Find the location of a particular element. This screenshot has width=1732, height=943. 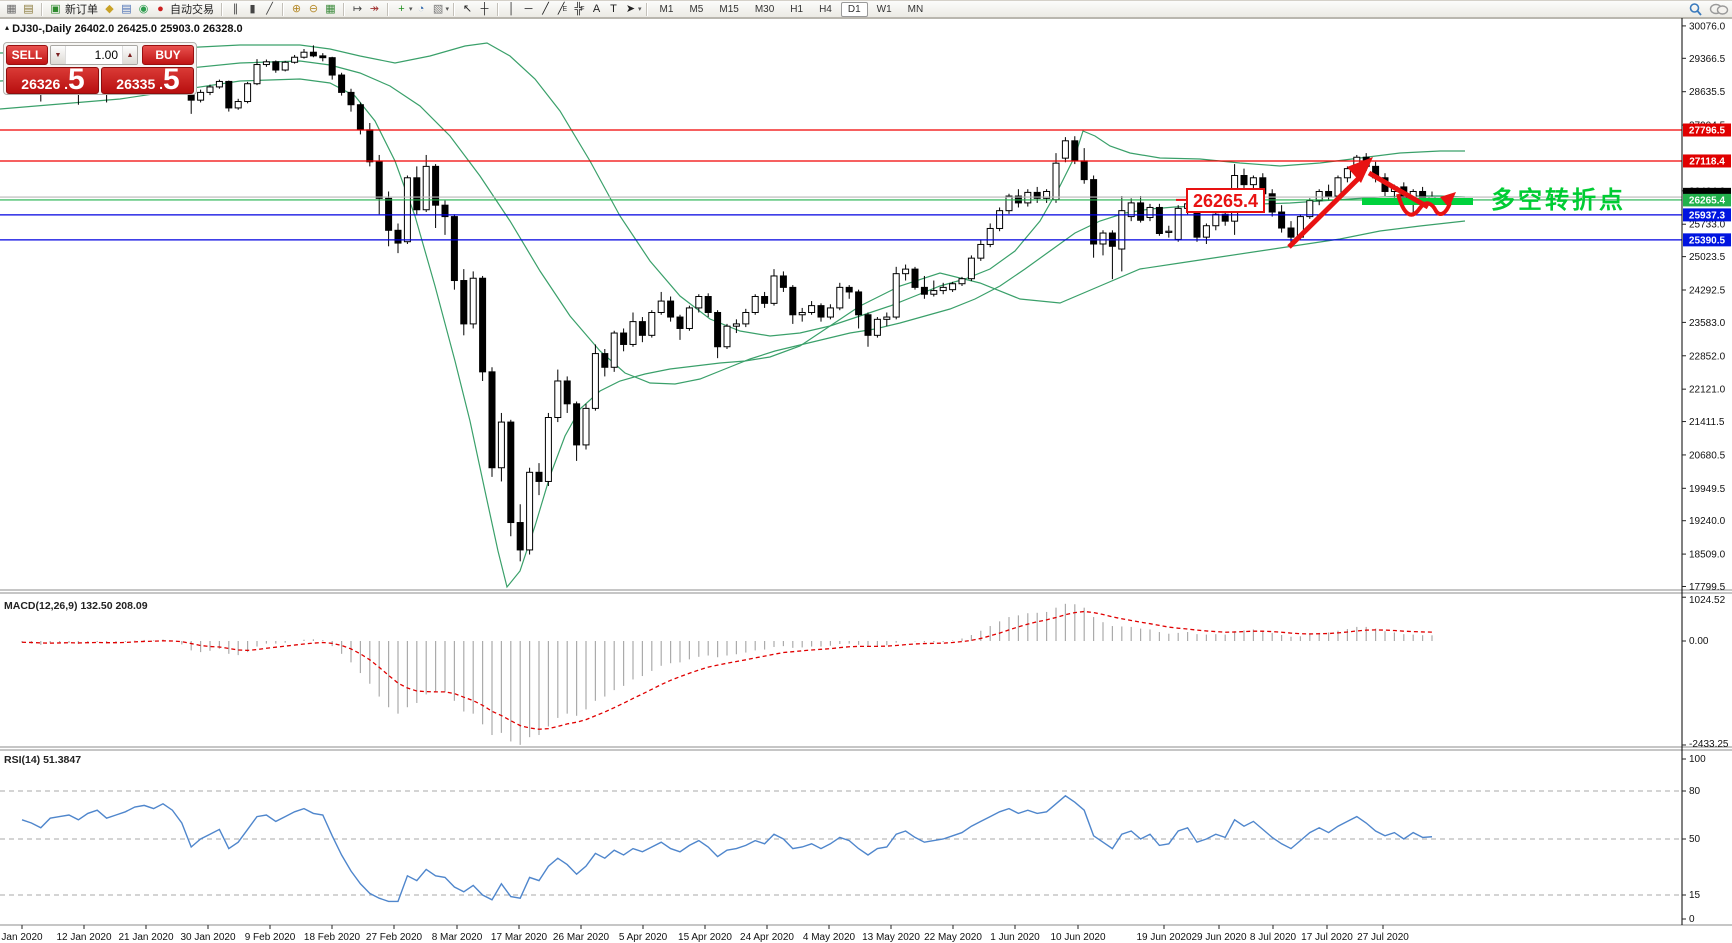

buy-price-display: 26335 .5 is located at coordinates (147, 79).